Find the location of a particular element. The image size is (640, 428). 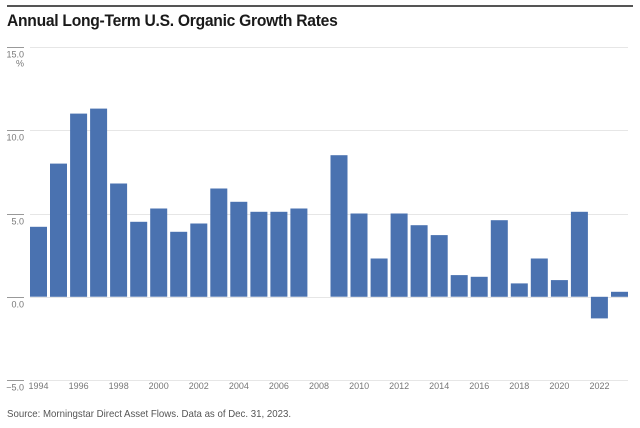

bar-2018 is located at coordinates (519, 290).